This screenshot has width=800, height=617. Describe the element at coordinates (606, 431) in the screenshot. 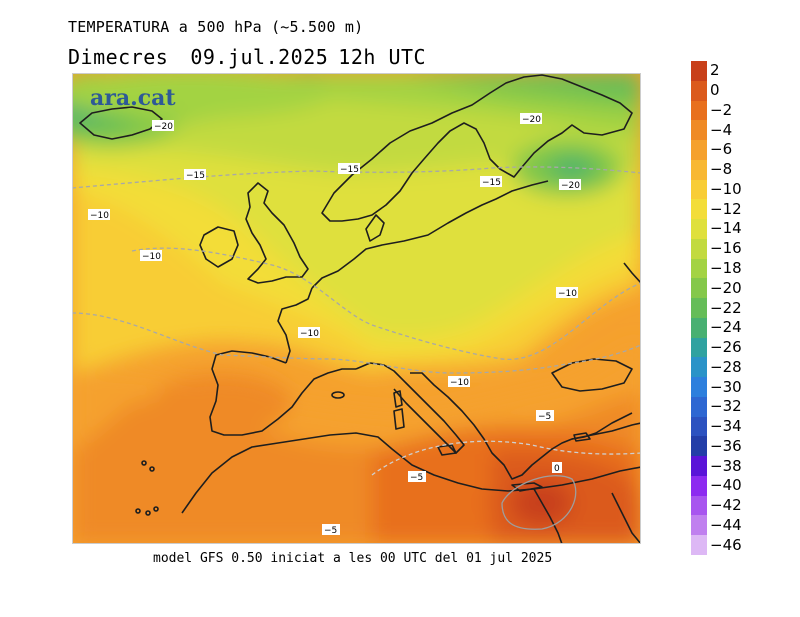

I see `turkey-coast` at that location.